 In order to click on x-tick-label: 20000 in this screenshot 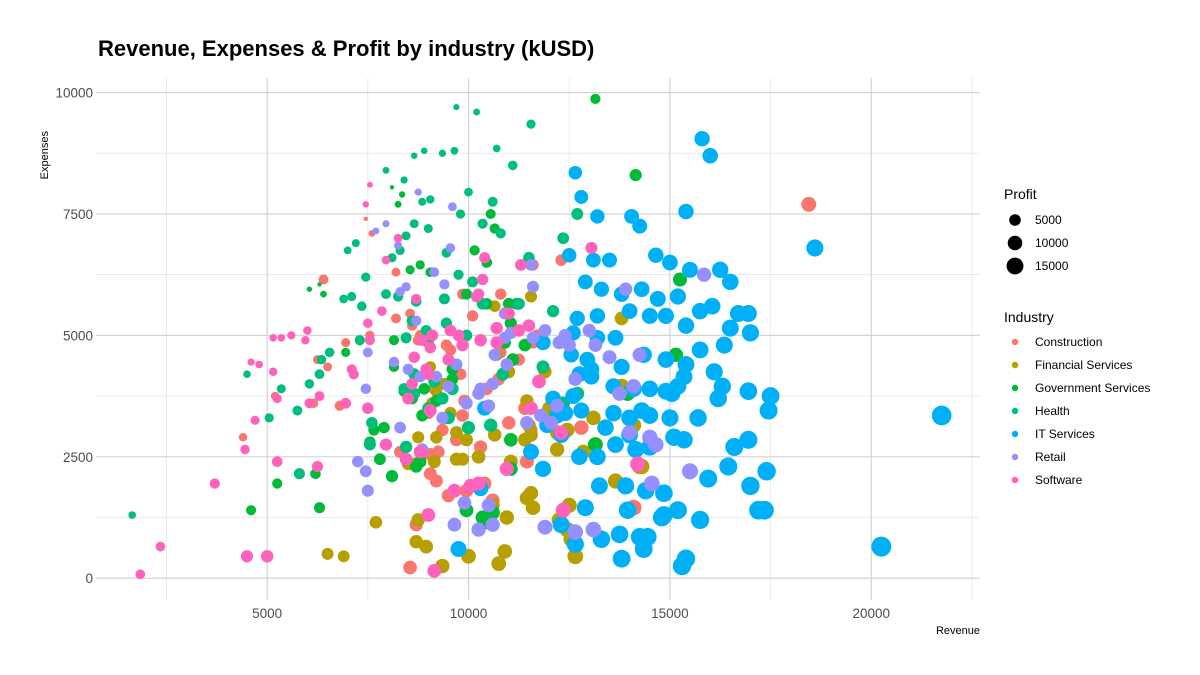, I will do `click(871, 613)`.